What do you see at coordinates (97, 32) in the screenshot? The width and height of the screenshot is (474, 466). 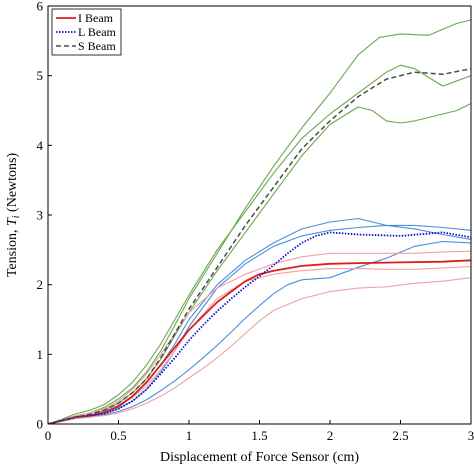 I see `legend-label-l-beam: L Beam` at bounding box center [97, 32].